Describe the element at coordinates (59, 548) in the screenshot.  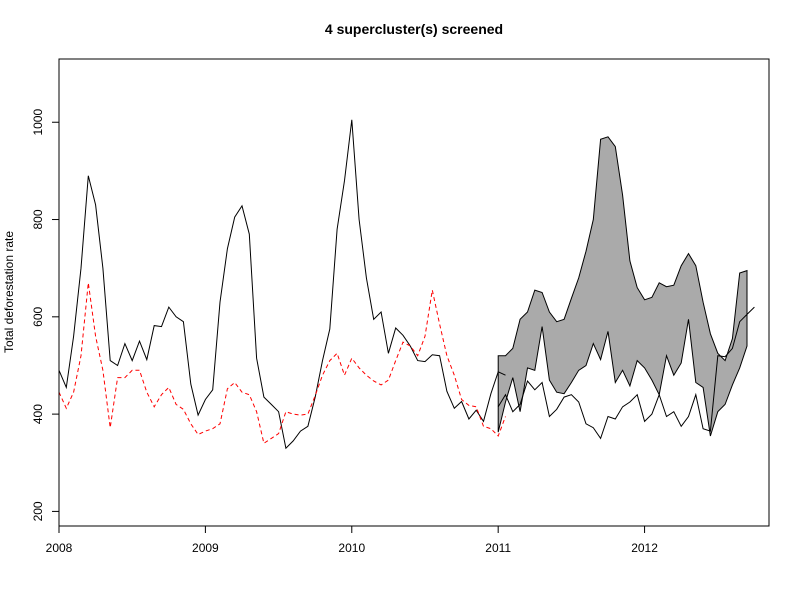
I see `x-tick-label: 2008` at that location.